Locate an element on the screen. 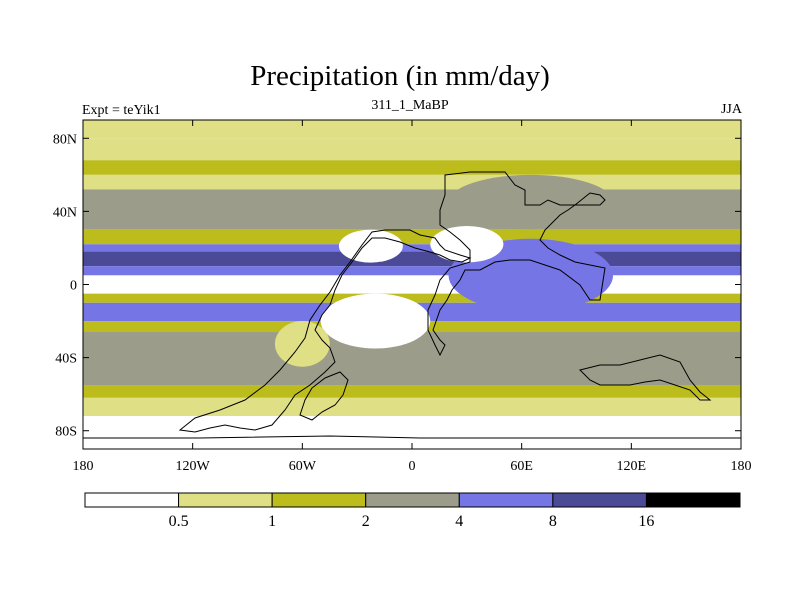  y-tick-label: 80N is located at coordinates (65, 139).